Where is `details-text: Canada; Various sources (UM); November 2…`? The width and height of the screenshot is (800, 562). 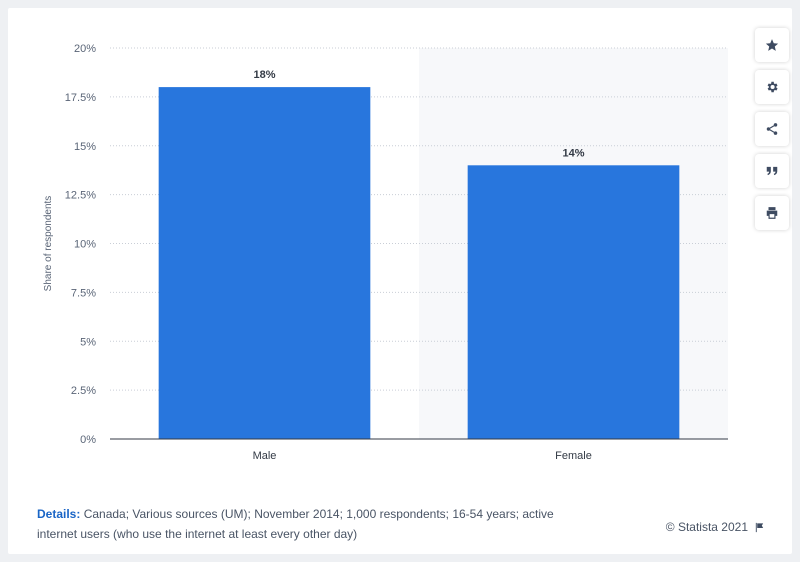 details-text: Canada; Various sources (UM); November 2… is located at coordinates (295, 524).